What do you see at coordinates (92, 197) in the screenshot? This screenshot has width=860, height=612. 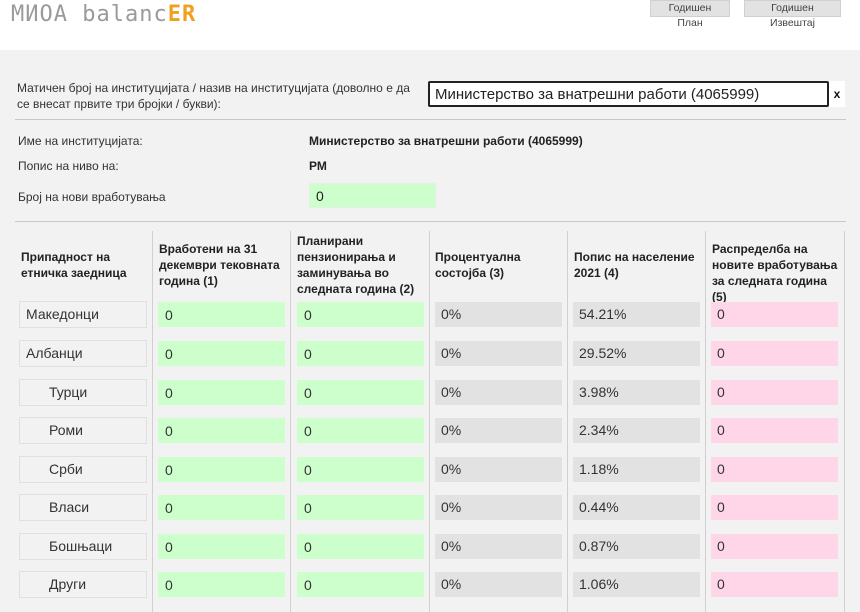 I see `new-employments-label: Број на нови вработувања` at bounding box center [92, 197].